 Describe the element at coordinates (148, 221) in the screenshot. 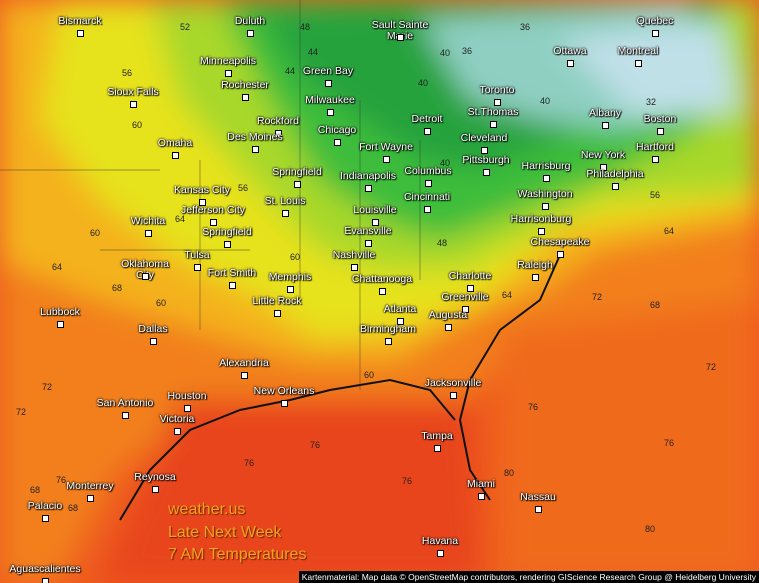

I see `city-label: Wichita` at that location.